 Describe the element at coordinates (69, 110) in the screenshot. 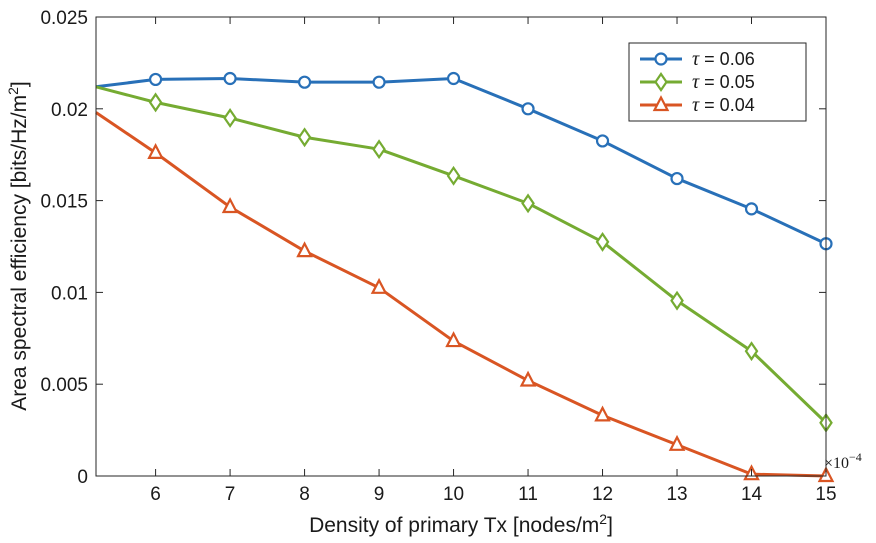

I see `y-tick-label: 0.02` at that location.